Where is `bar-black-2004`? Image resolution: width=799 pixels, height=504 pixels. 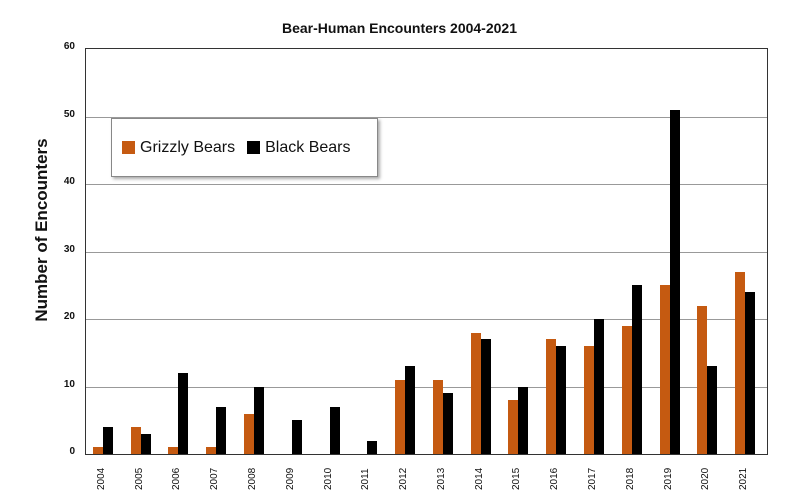 bar-black-2004 is located at coordinates (107, 440).